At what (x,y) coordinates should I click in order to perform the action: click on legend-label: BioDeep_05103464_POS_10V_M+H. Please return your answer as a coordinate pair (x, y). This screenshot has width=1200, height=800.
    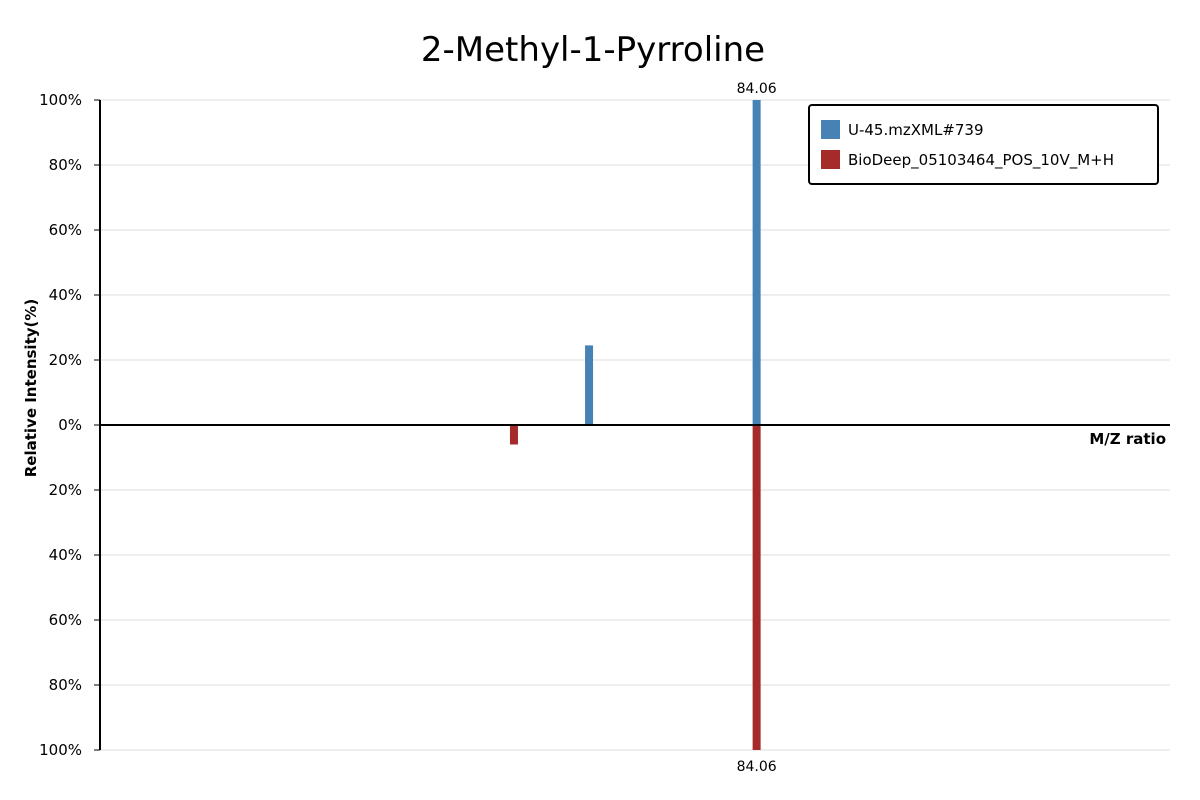
    Looking at the image, I should click on (981, 160).